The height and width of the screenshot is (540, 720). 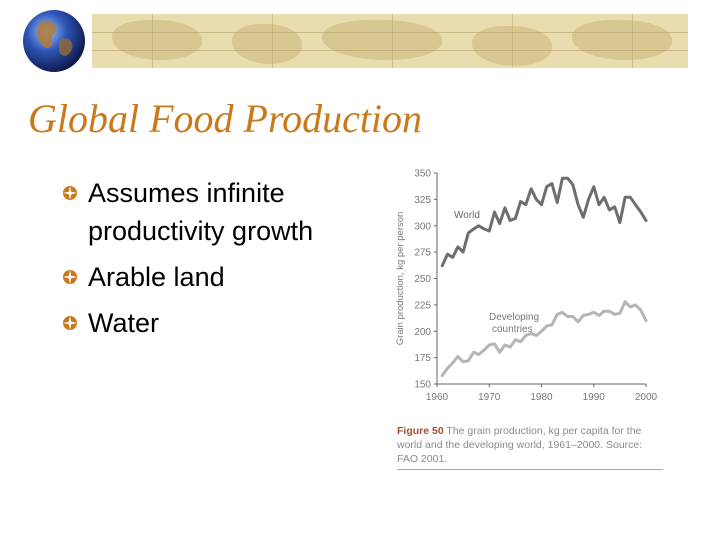 What do you see at coordinates (422, 200) in the screenshot?
I see `y-tick-label: 325` at bounding box center [422, 200].